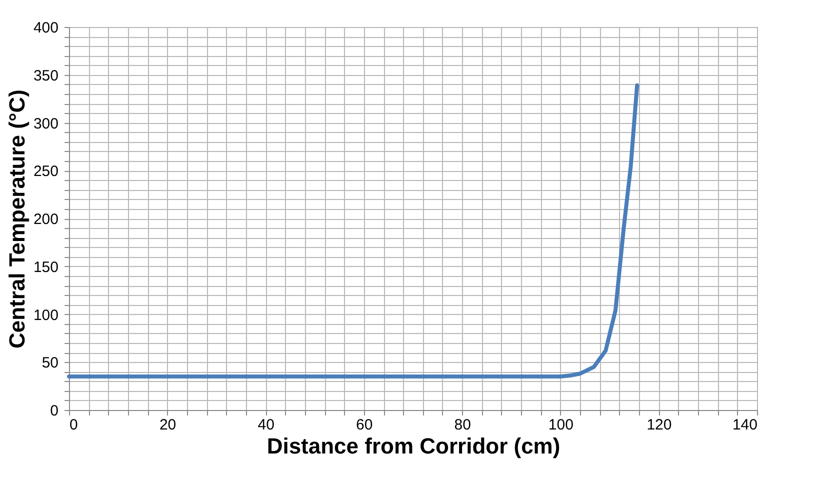 The image size is (815, 495). What do you see at coordinates (17, 219) in the screenshot?
I see `y-axis-title: Central Temperature (°C)` at bounding box center [17, 219].